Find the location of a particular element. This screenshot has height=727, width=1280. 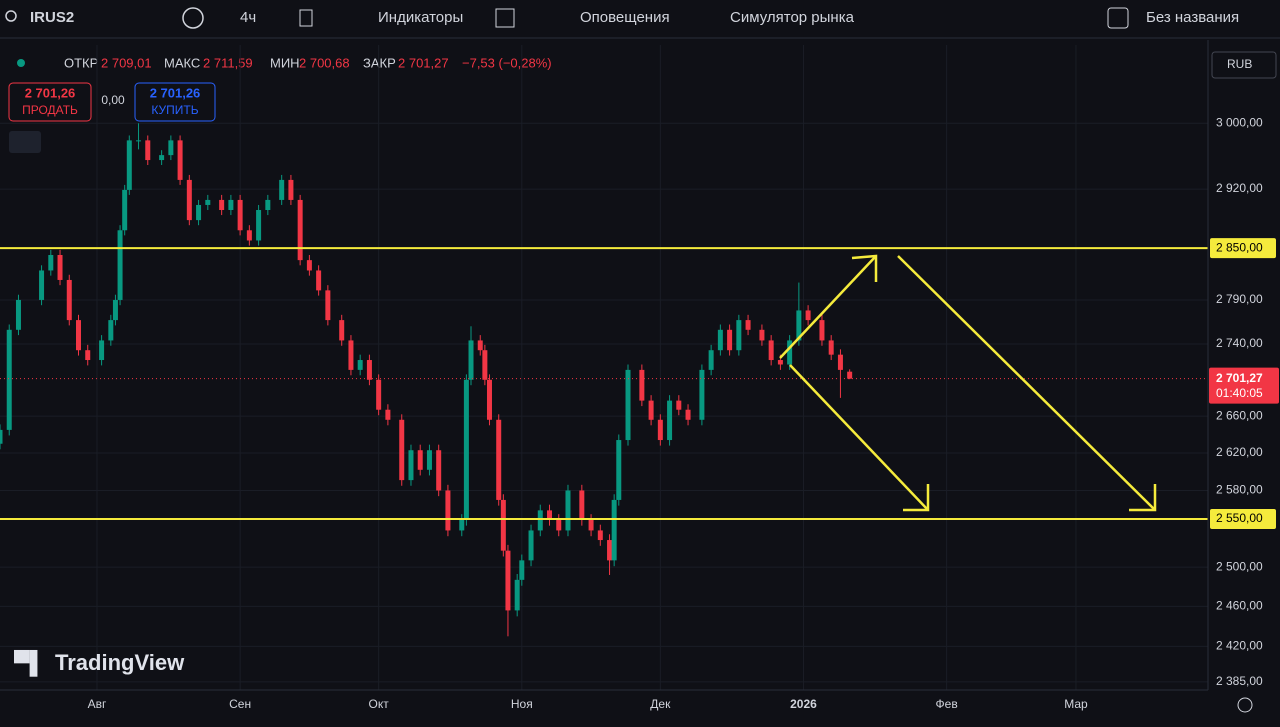

low-label: МИН is located at coordinates (285, 62).